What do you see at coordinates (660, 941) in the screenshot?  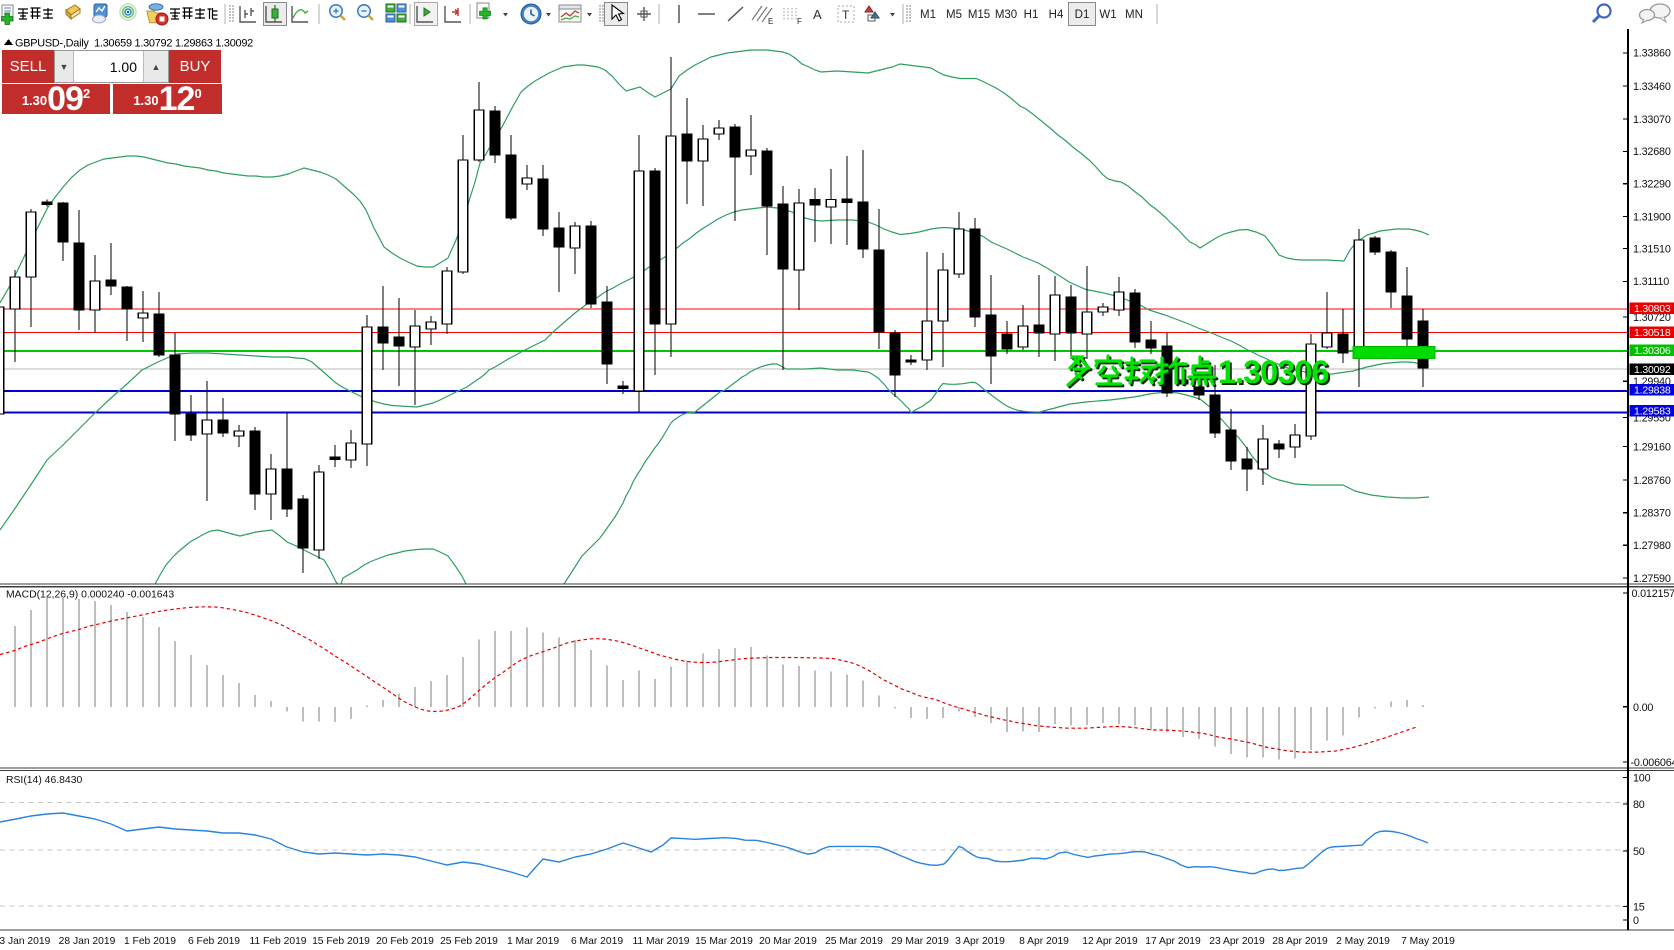 I see `svg-text: 11 Mar 2019` at bounding box center [660, 941].